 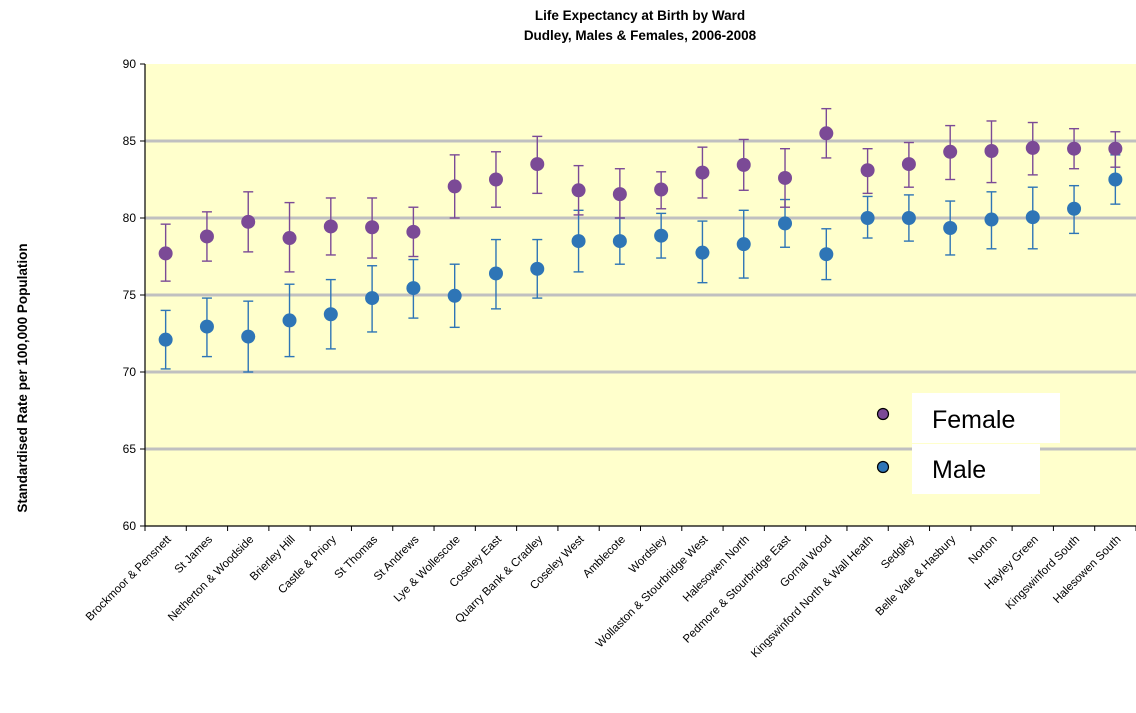 What do you see at coordinates (194, 554) in the screenshot?
I see `x-tick-label: St James` at bounding box center [194, 554].